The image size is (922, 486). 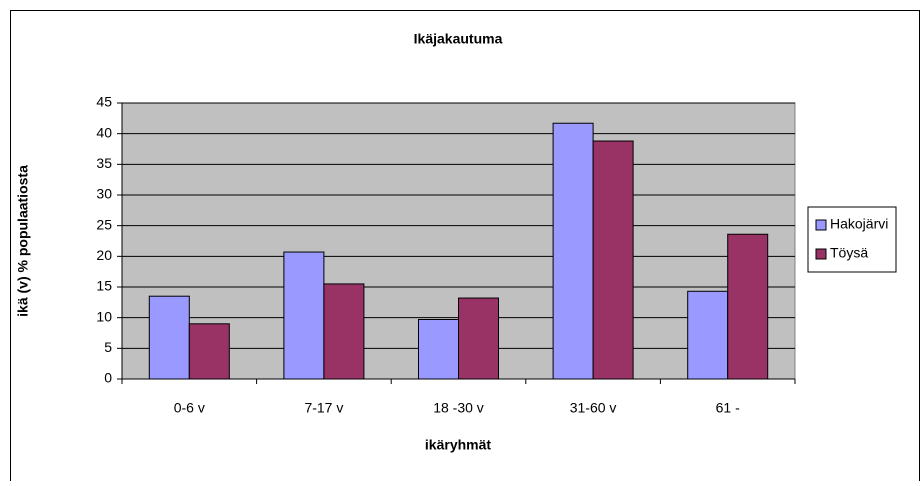 What do you see at coordinates (108, 347) in the screenshot?
I see `y-tick-label: 5` at bounding box center [108, 347].